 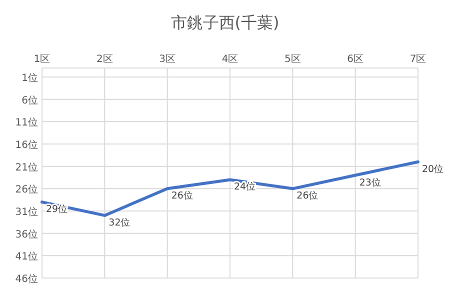 I want to click on y-tick-label: 36位, so click(x=26, y=234).